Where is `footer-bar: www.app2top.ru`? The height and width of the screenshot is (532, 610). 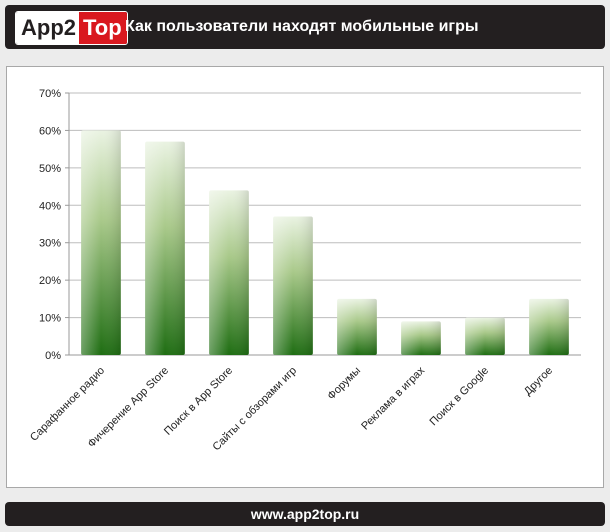 footer-bar: www.app2top.ru is located at coordinates (305, 514).